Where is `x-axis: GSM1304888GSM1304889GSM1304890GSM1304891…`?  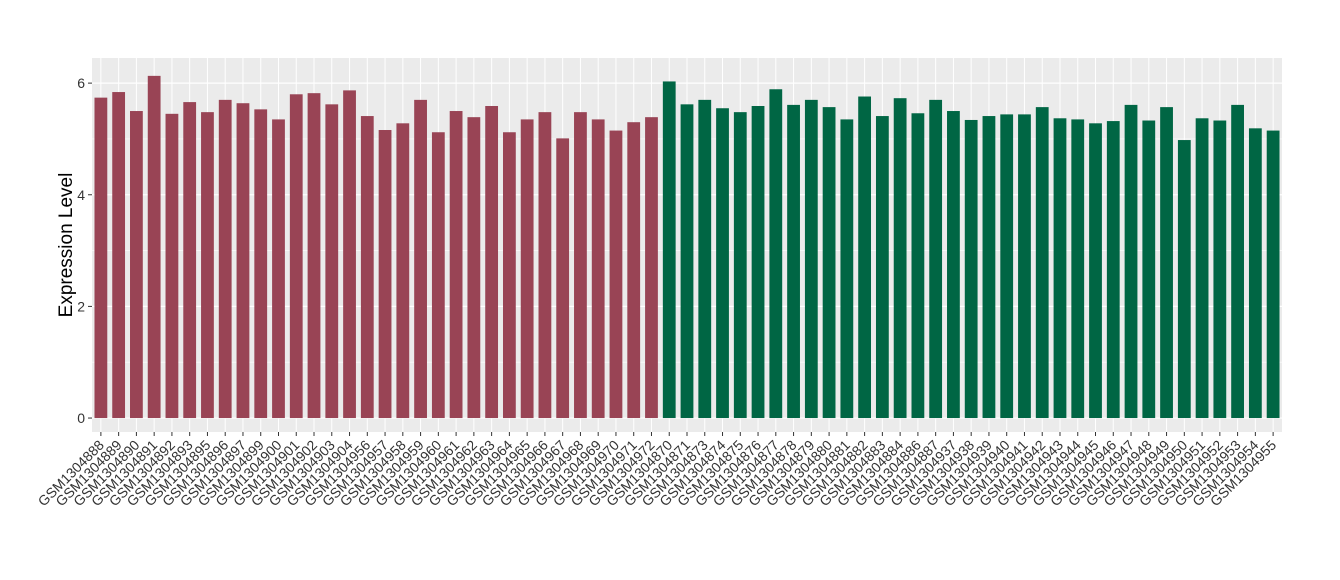 x-axis: GSM1304888GSM1304889GSM1304890GSM1304891… is located at coordinates (657, 470).